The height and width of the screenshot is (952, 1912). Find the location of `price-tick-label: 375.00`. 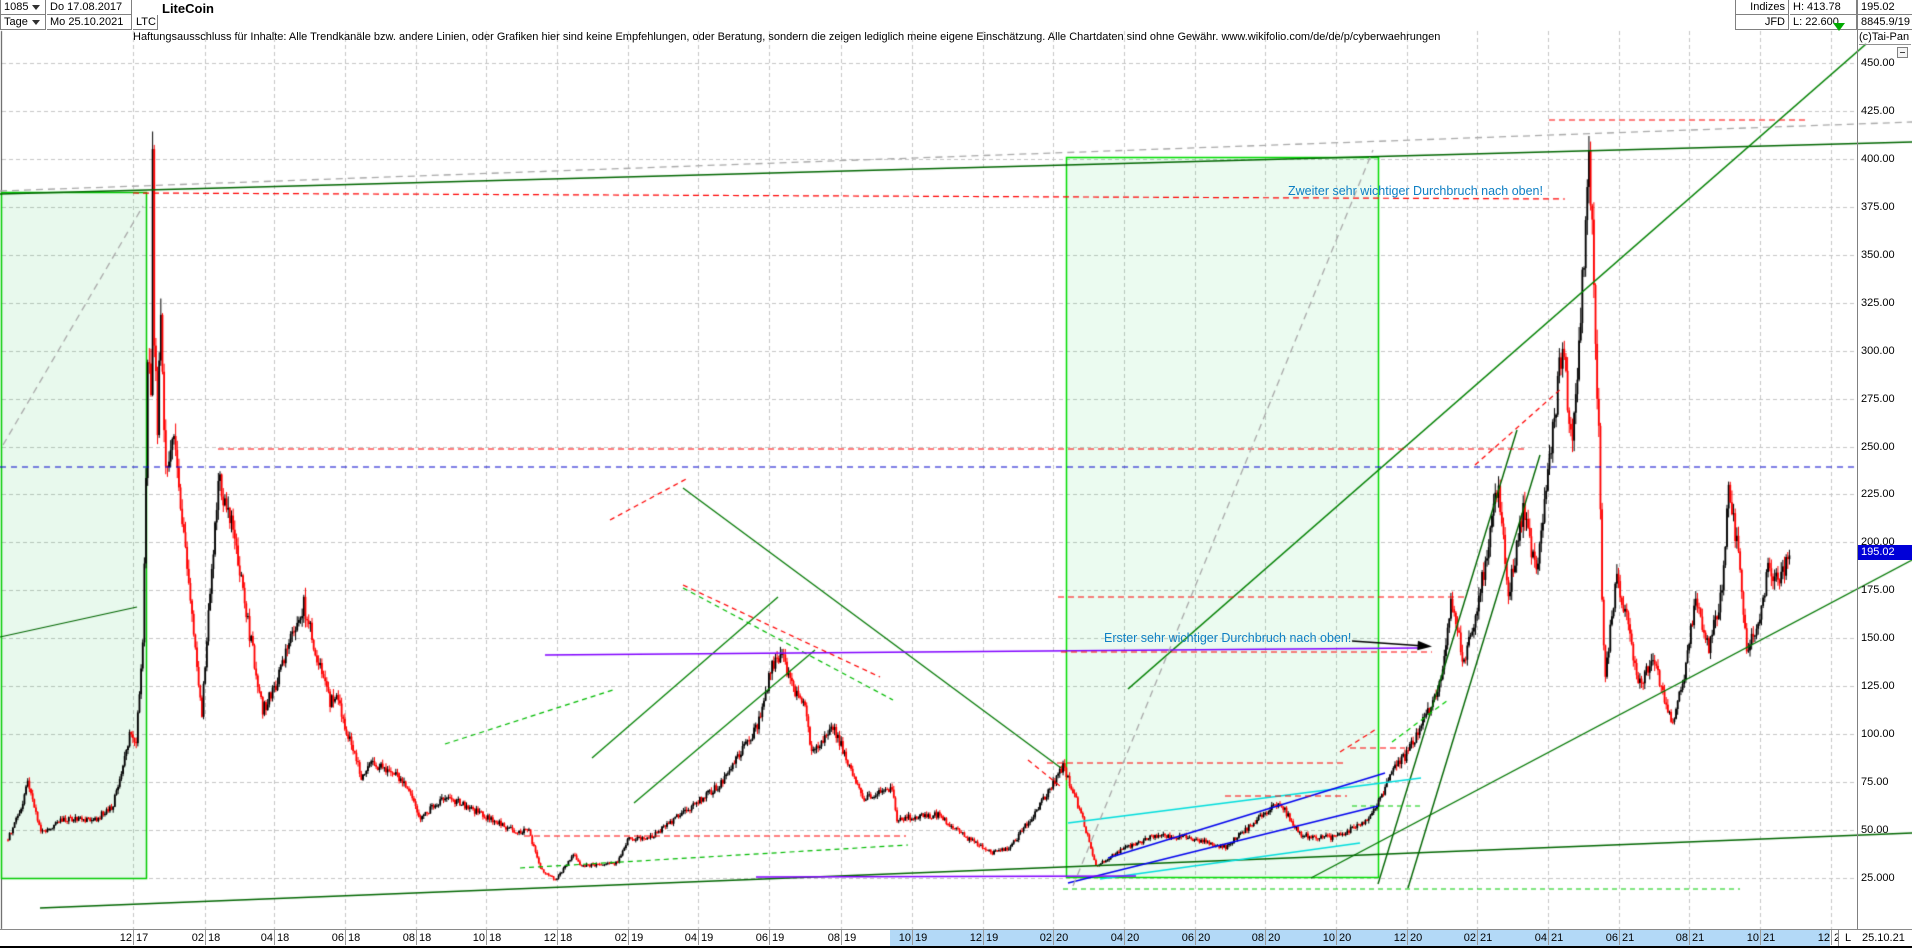

price-tick-label: 375.00 is located at coordinates (1878, 206).